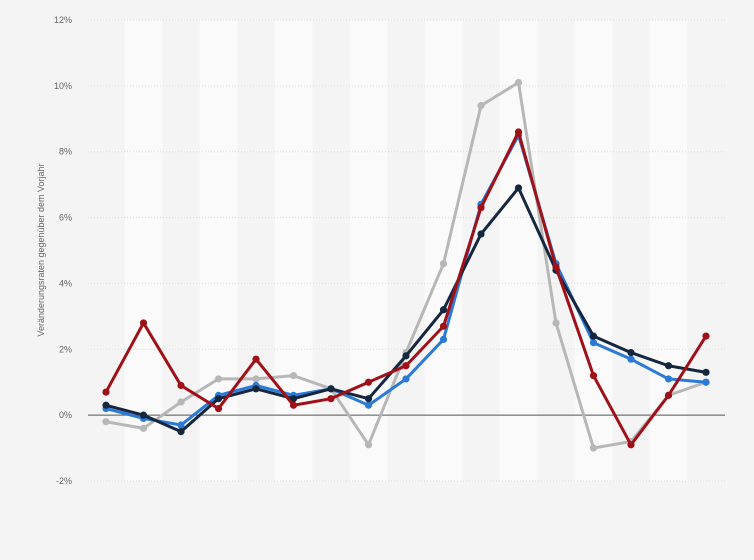 This screenshot has width=754, height=560. Describe the element at coordinates (65, 152) in the screenshot. I see `y-tick-label: 8%` at that location.